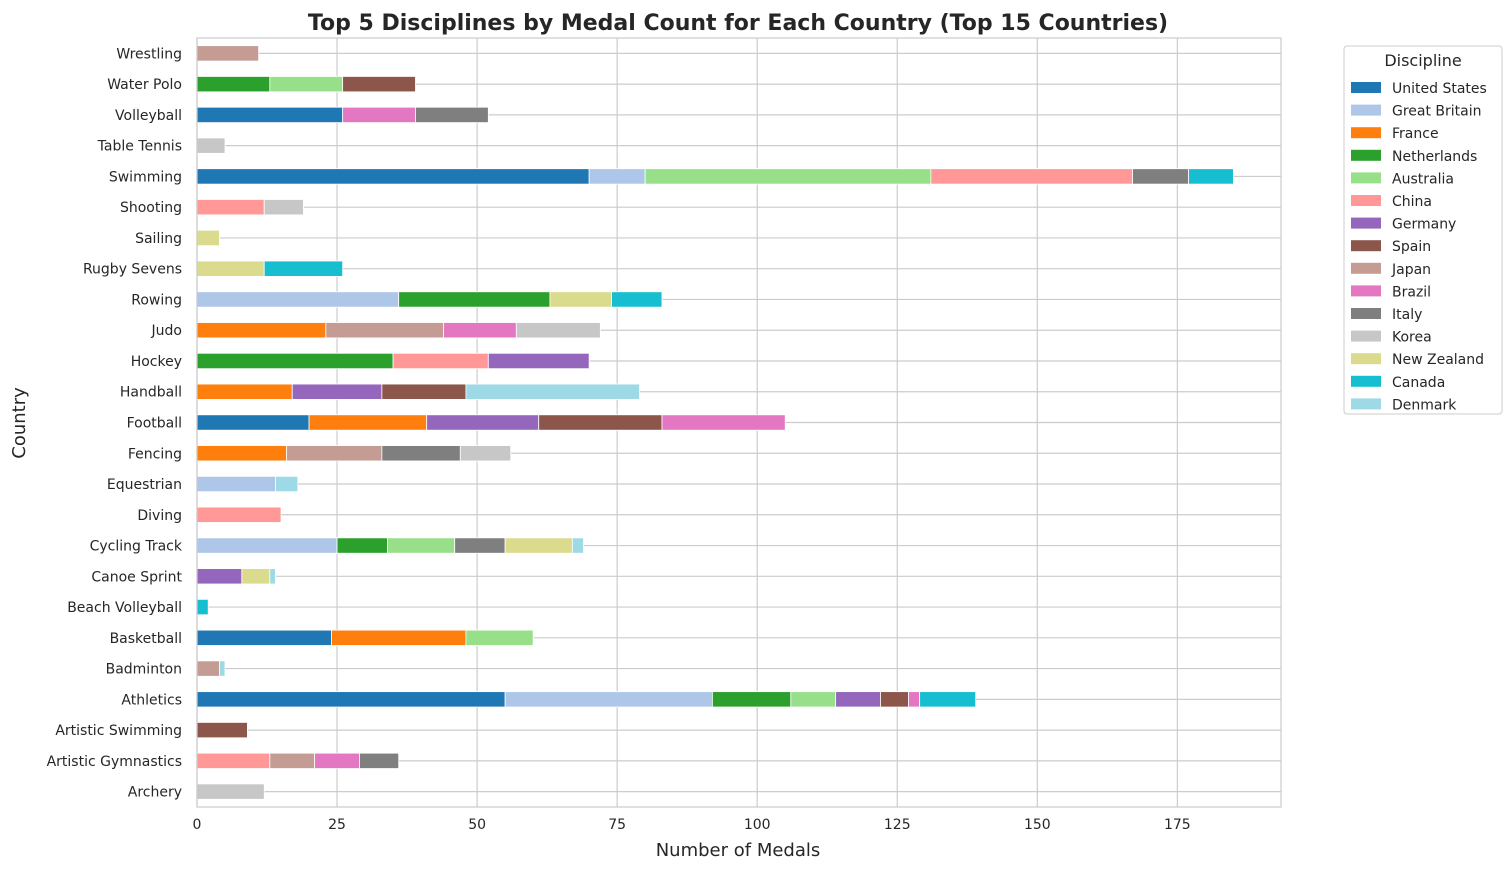 The width and height of the screenshot is (1511, 870). I want to click on x-tick-label: 0, so click(197, 825).